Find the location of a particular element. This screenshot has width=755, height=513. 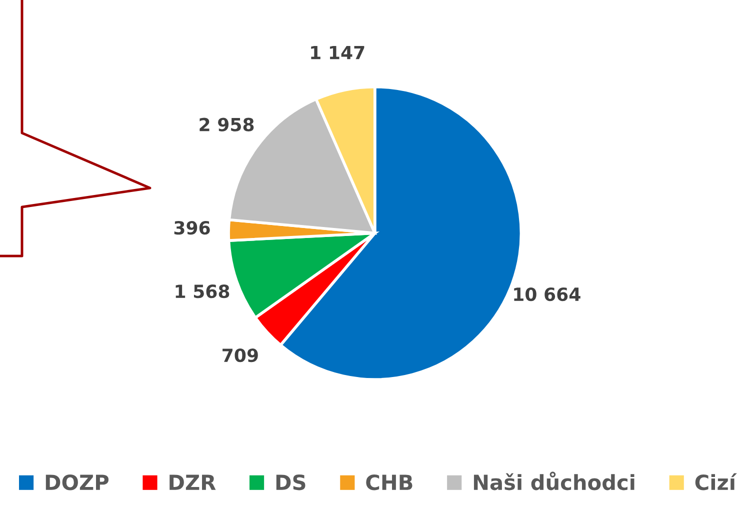

data-label: 10 664 is located at coordinates (547, 294).